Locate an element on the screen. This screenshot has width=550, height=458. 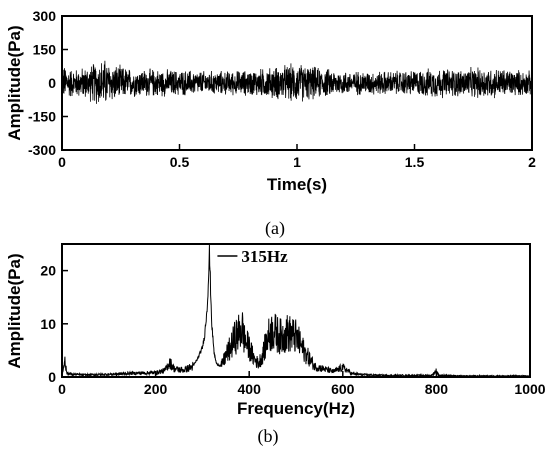
y-tick-label: 150 is located at coordinates (45, 50).